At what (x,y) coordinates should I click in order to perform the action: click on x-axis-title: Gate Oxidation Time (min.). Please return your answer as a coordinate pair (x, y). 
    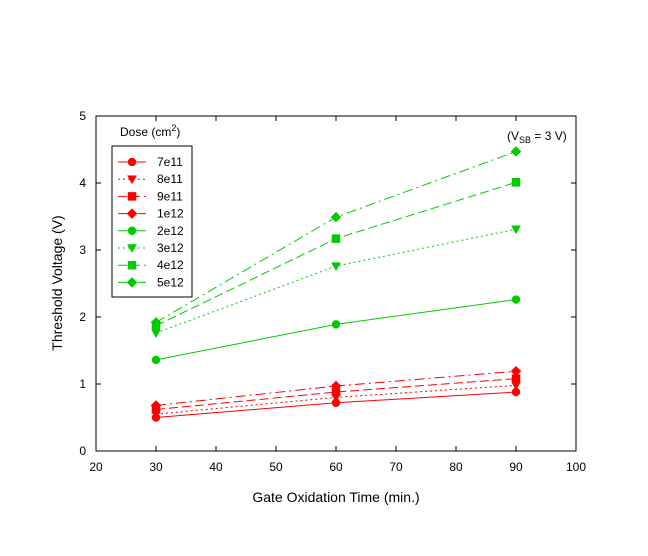
    Looking at the image, I should click on (335, 497).